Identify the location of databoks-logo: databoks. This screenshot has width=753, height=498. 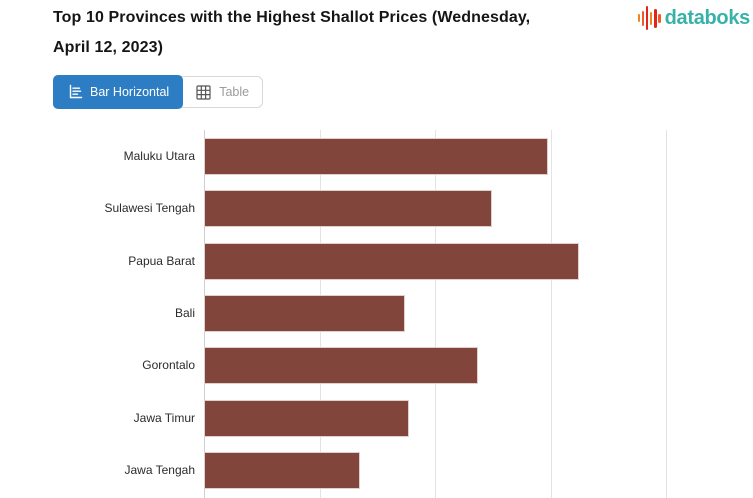
(693, 18).